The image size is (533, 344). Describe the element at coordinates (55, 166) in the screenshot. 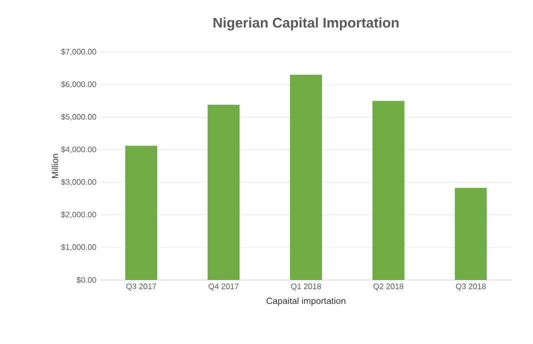

I see `y-axis-title: Million` at that location.